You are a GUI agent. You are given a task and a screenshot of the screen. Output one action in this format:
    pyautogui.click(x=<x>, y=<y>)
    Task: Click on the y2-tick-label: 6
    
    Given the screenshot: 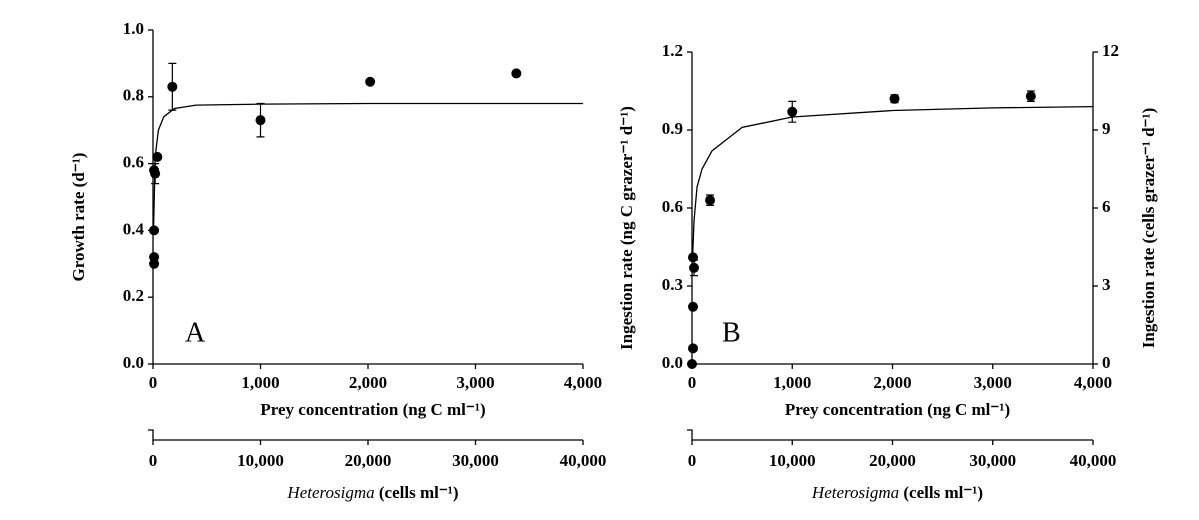 What is the action you would take?
    pyautogui.click(x=1106, y=206)
    